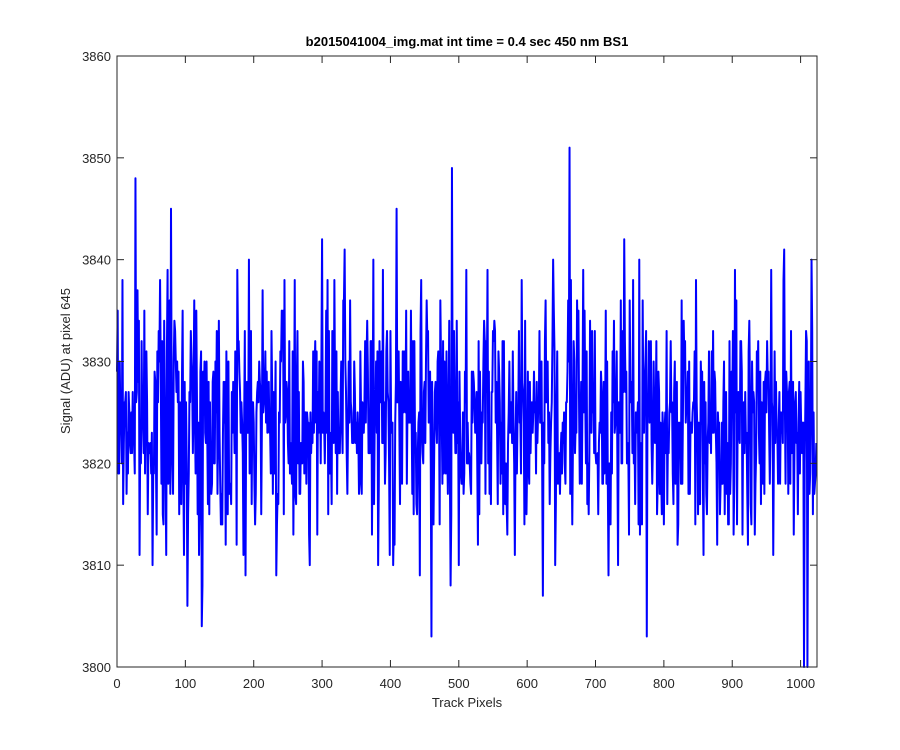 This screenshot has height=750, width=900. What do you see at coordinates (254, 683) in the screenshot?
I see `x-tick-label: 200` at bounding box center [254, 683].